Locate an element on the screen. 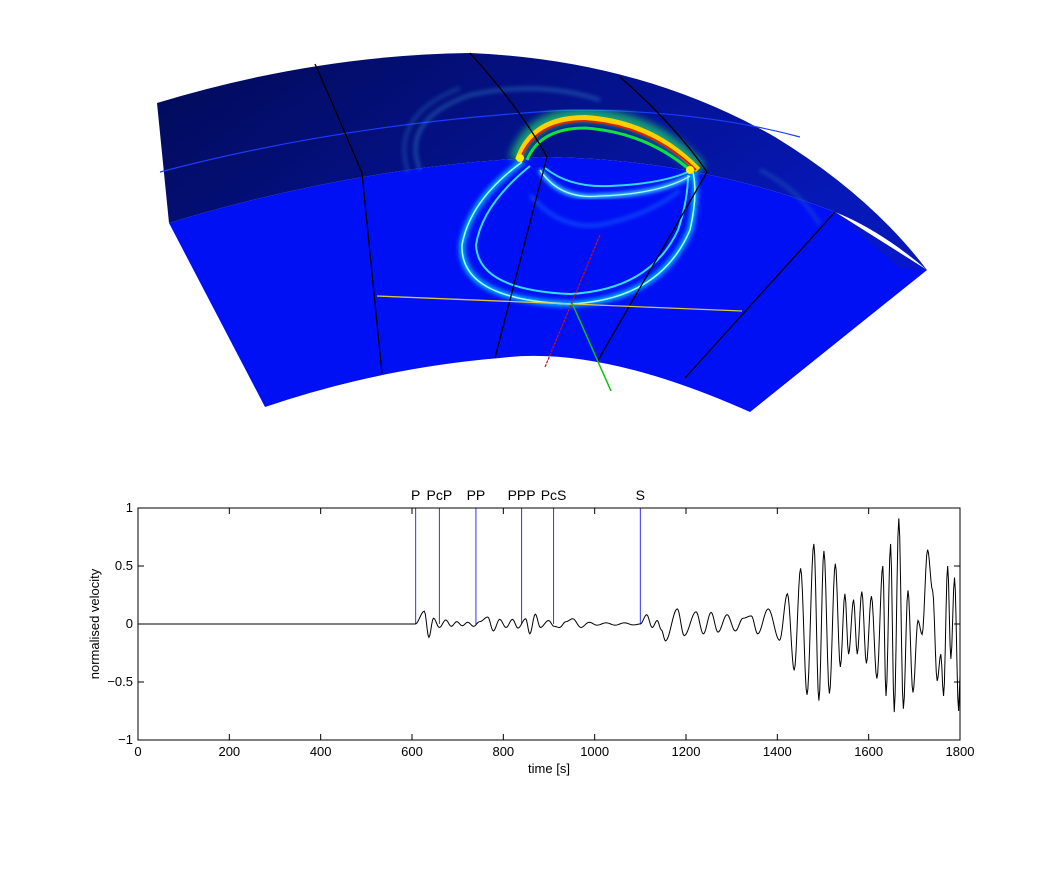 Image resolution: width=1061 pixels, height=869 pixels. faint-wavefronts is located at coordinates (612, 156).